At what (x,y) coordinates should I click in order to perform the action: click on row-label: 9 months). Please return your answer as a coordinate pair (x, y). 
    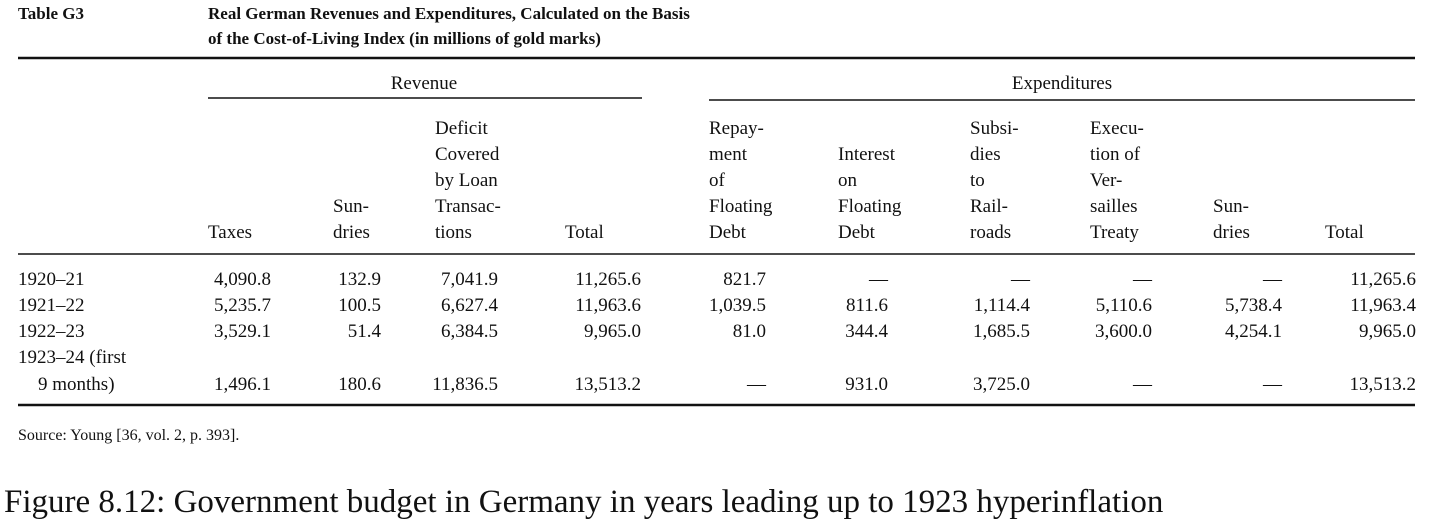
    Looking at the image, I should click on (76, 384).